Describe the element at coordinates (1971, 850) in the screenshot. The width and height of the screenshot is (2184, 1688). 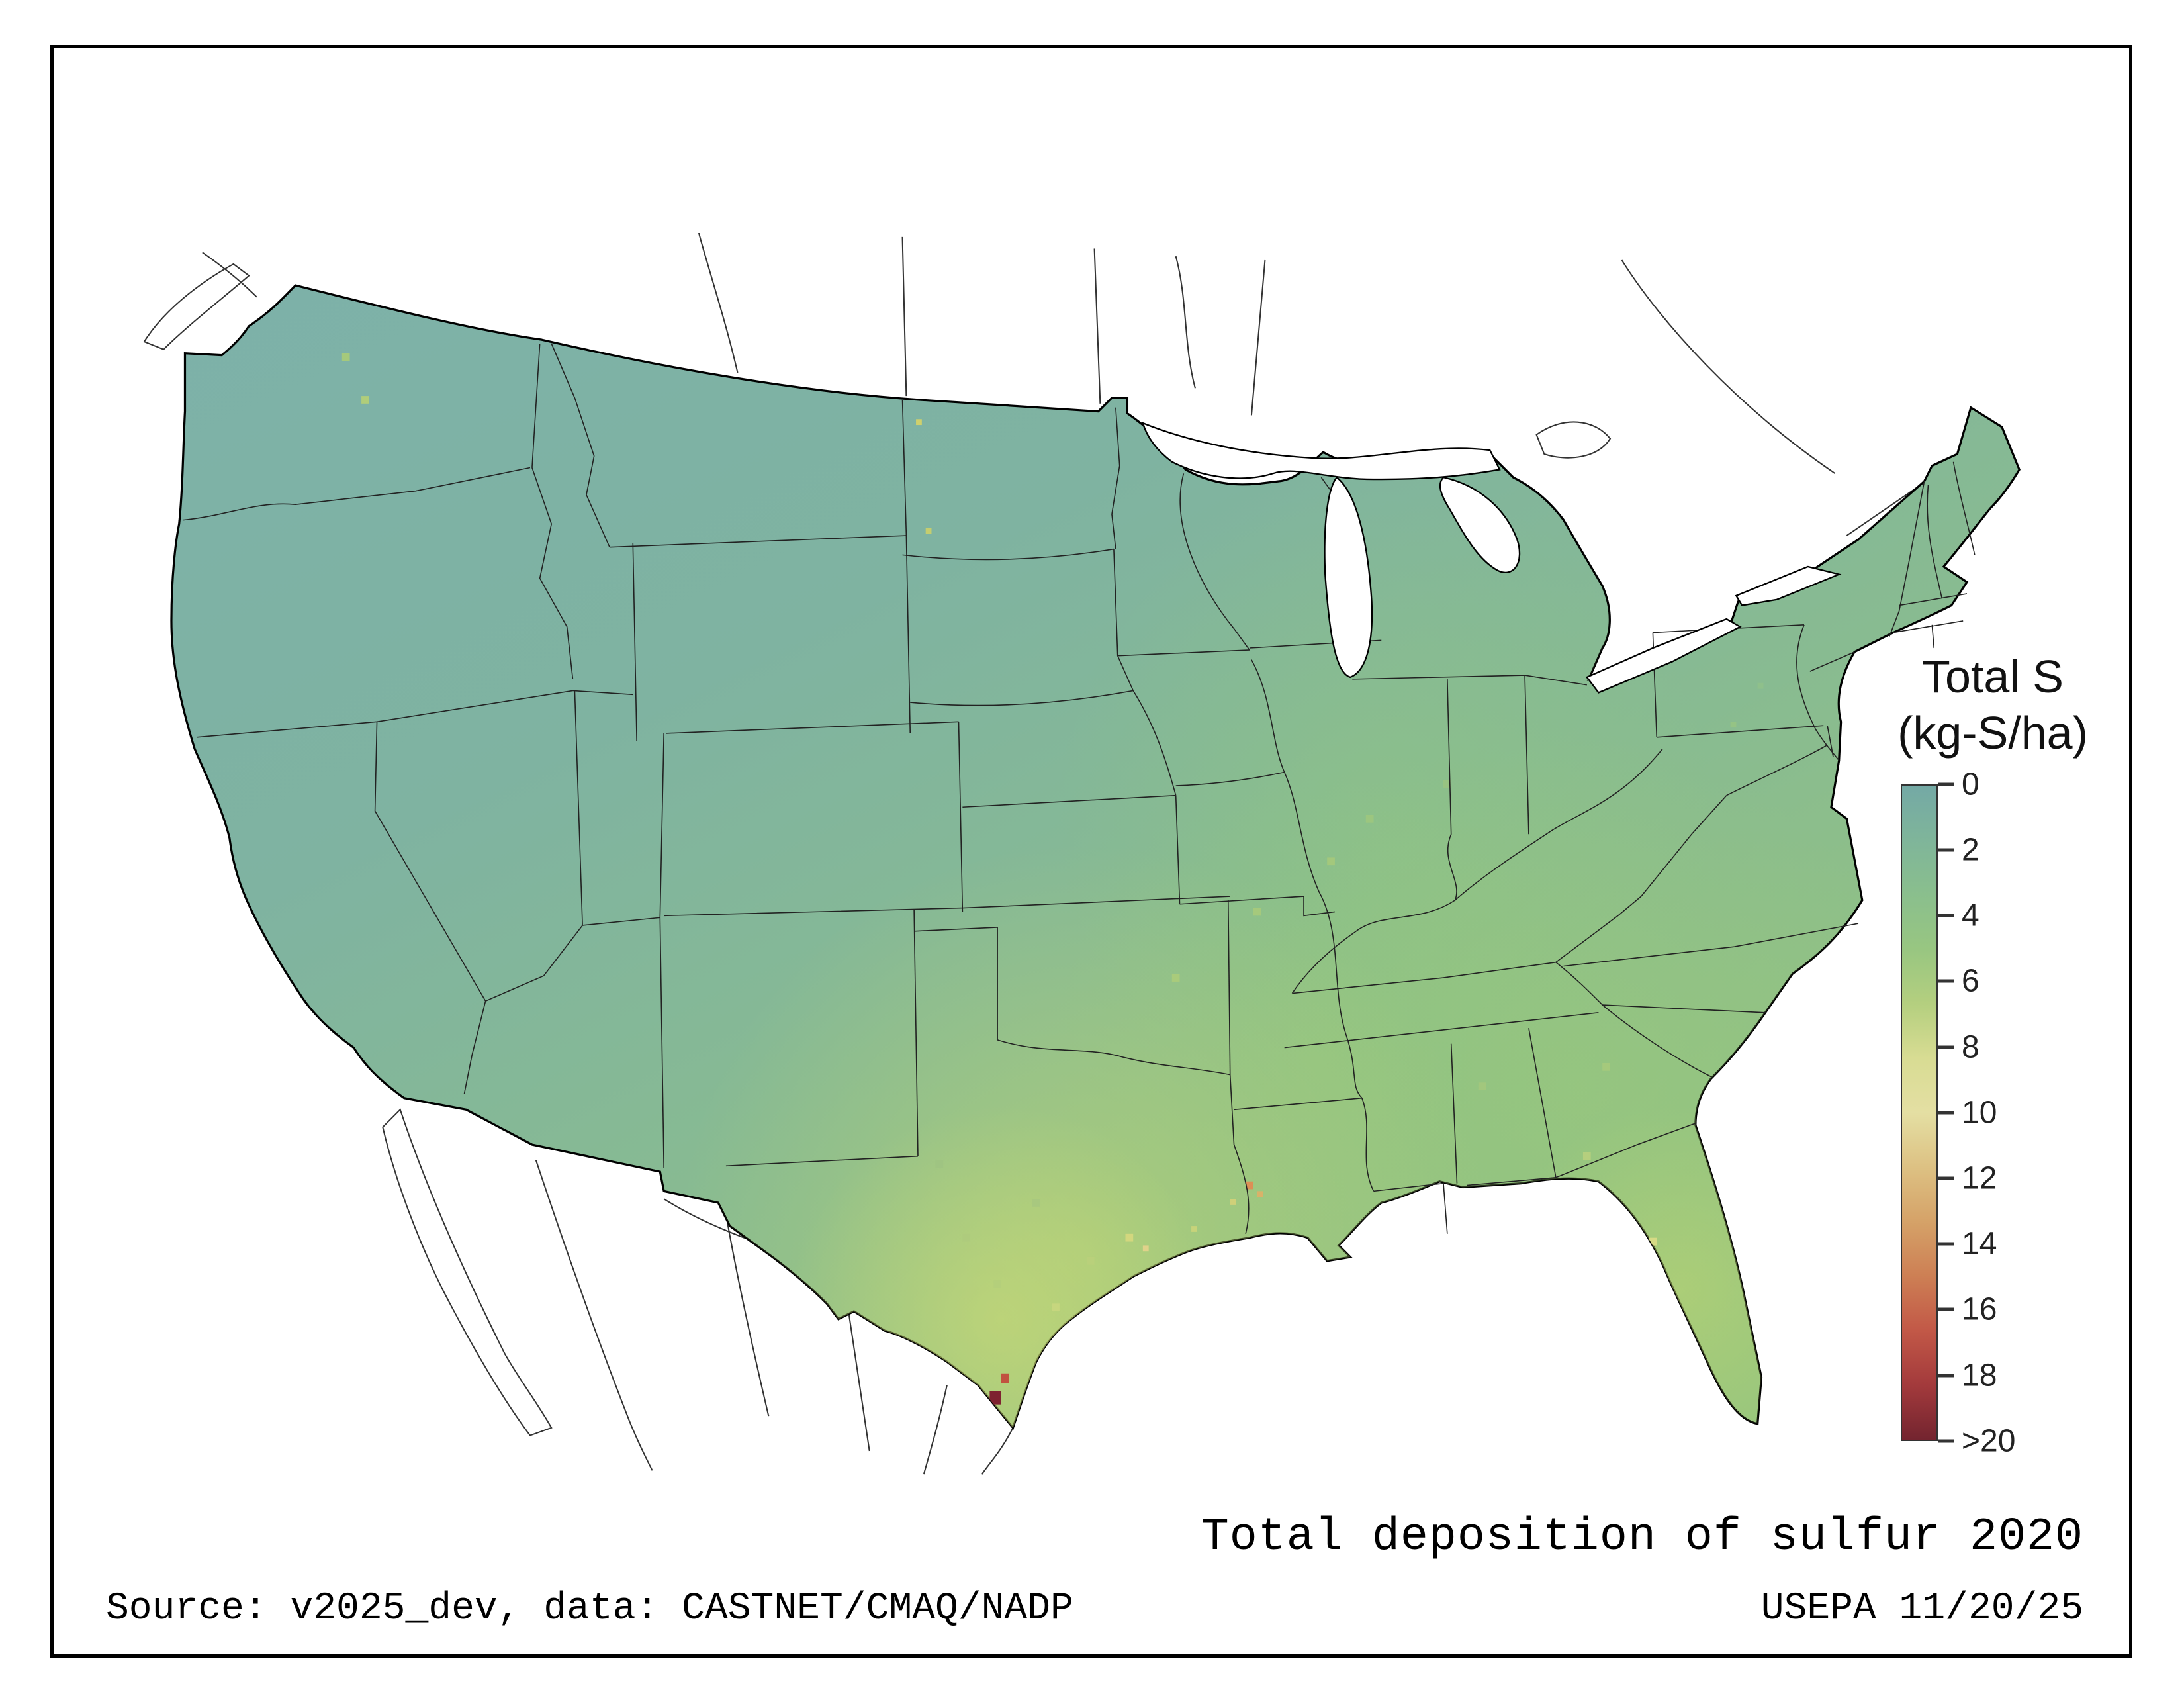
I see `tick-label: 2` at that location.